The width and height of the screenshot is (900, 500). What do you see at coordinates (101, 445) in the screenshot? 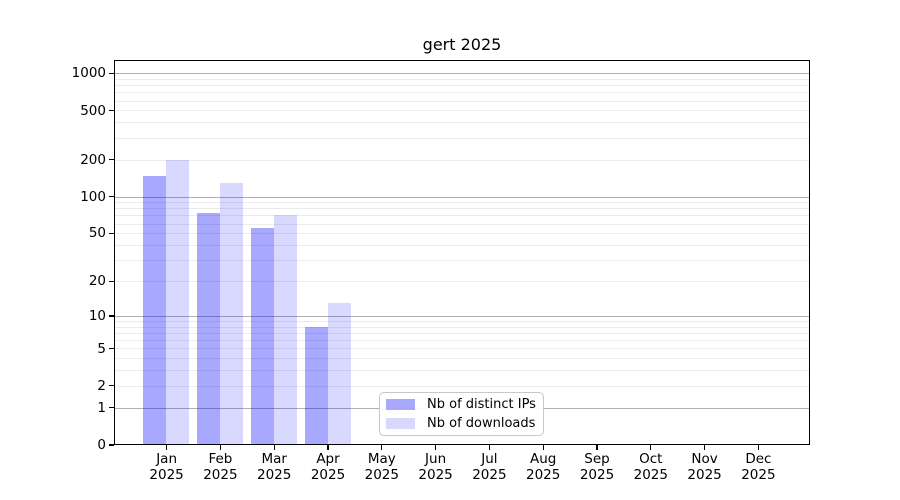
I see `y-tick-label: 0` at bounding box center [101, 445].